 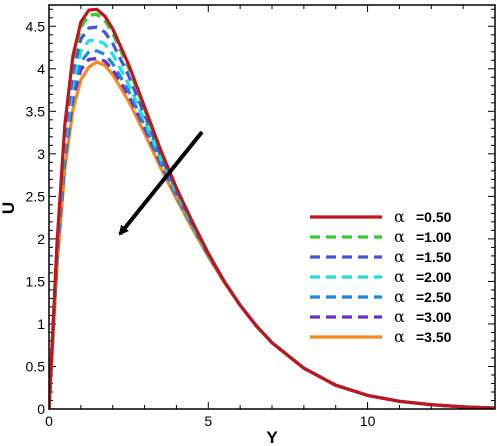 I want to click on trend-arrow, so click(x=161, y=183).